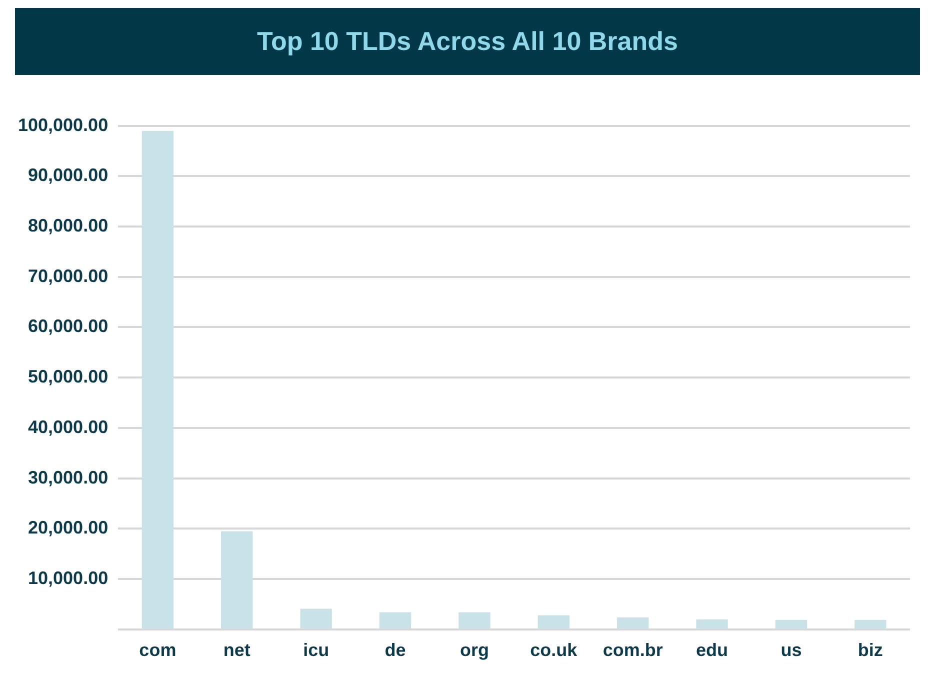 The height and width of the screenshot is (675, 928). Describe the element at coordinates (63, 124) in the screenshot. I see `y-tick-label: 100,000.00` at that location.